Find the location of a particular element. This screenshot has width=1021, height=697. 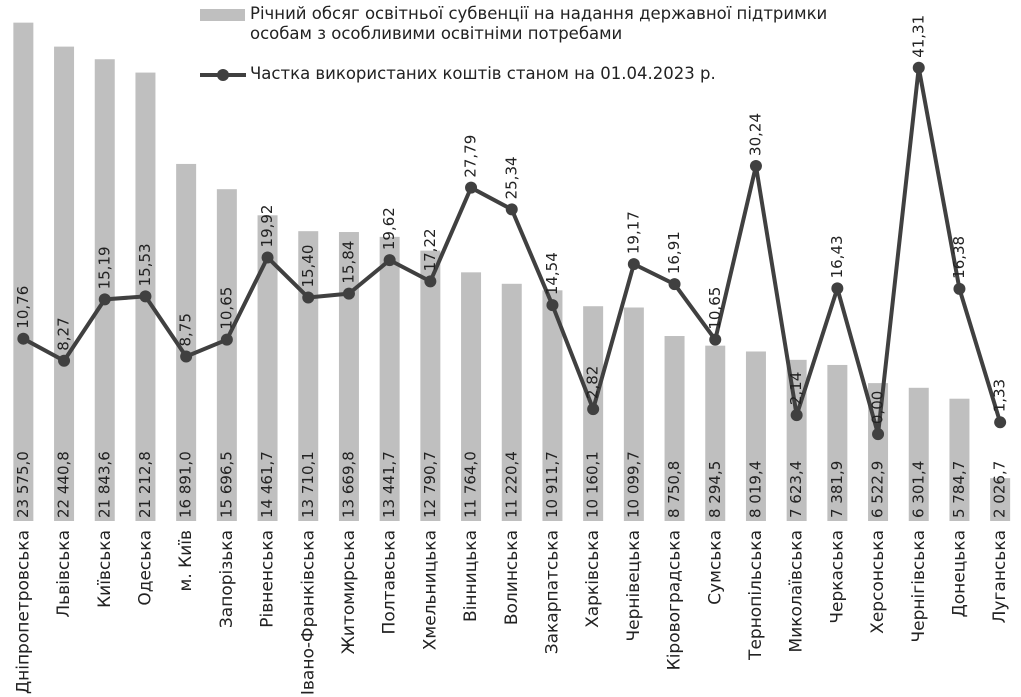

bar-value-label: 16 891,0 is located at coordinates (186, 484).